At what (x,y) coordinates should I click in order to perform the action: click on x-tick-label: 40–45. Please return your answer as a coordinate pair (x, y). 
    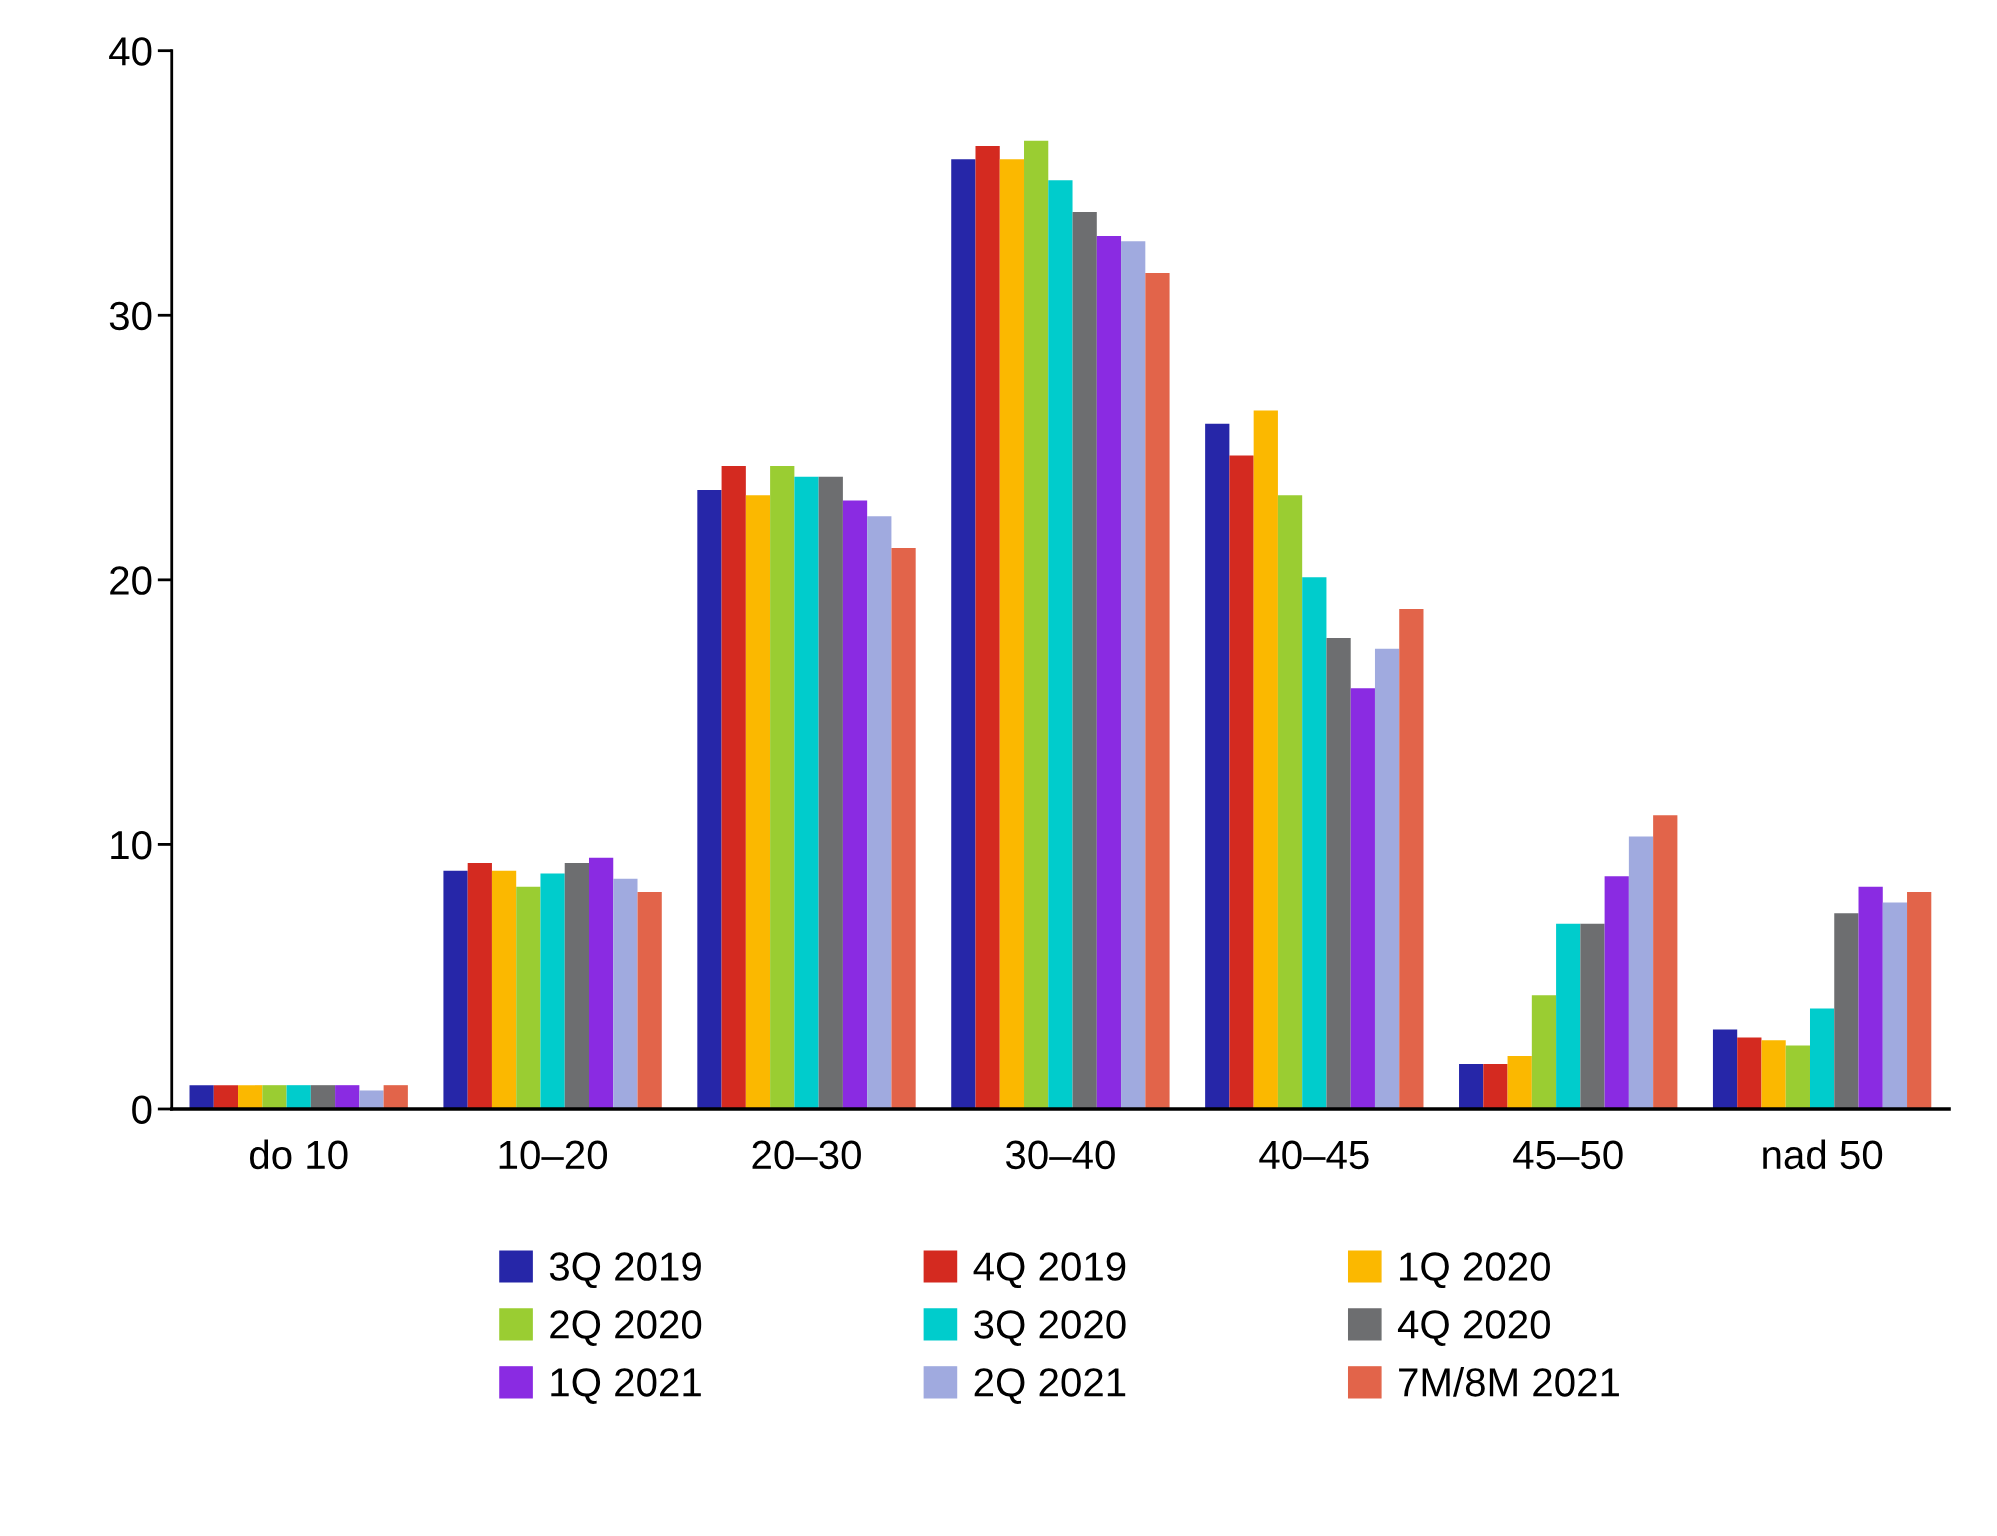
    Looking at the image, I should click on (1314, 1155).